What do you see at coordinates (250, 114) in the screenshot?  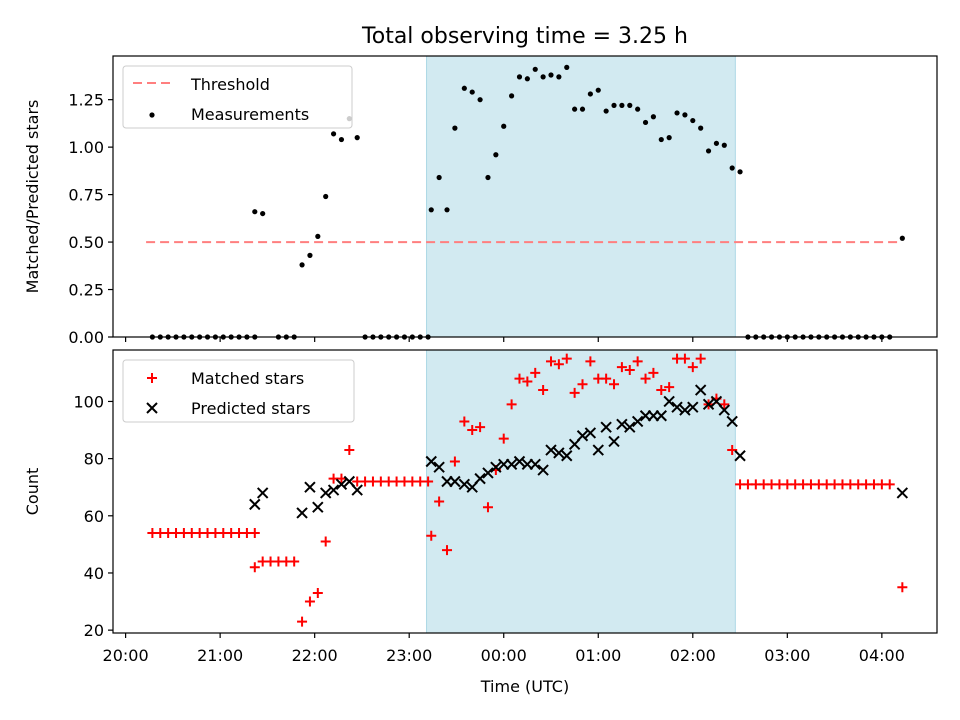 I see `legend-label: Measurements` at bounding box center [250, 114].